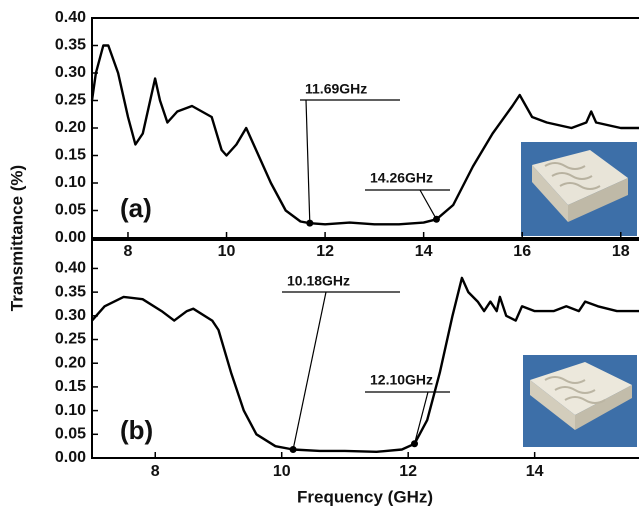  I want to click on panel-label: (b), so click(136, 430).